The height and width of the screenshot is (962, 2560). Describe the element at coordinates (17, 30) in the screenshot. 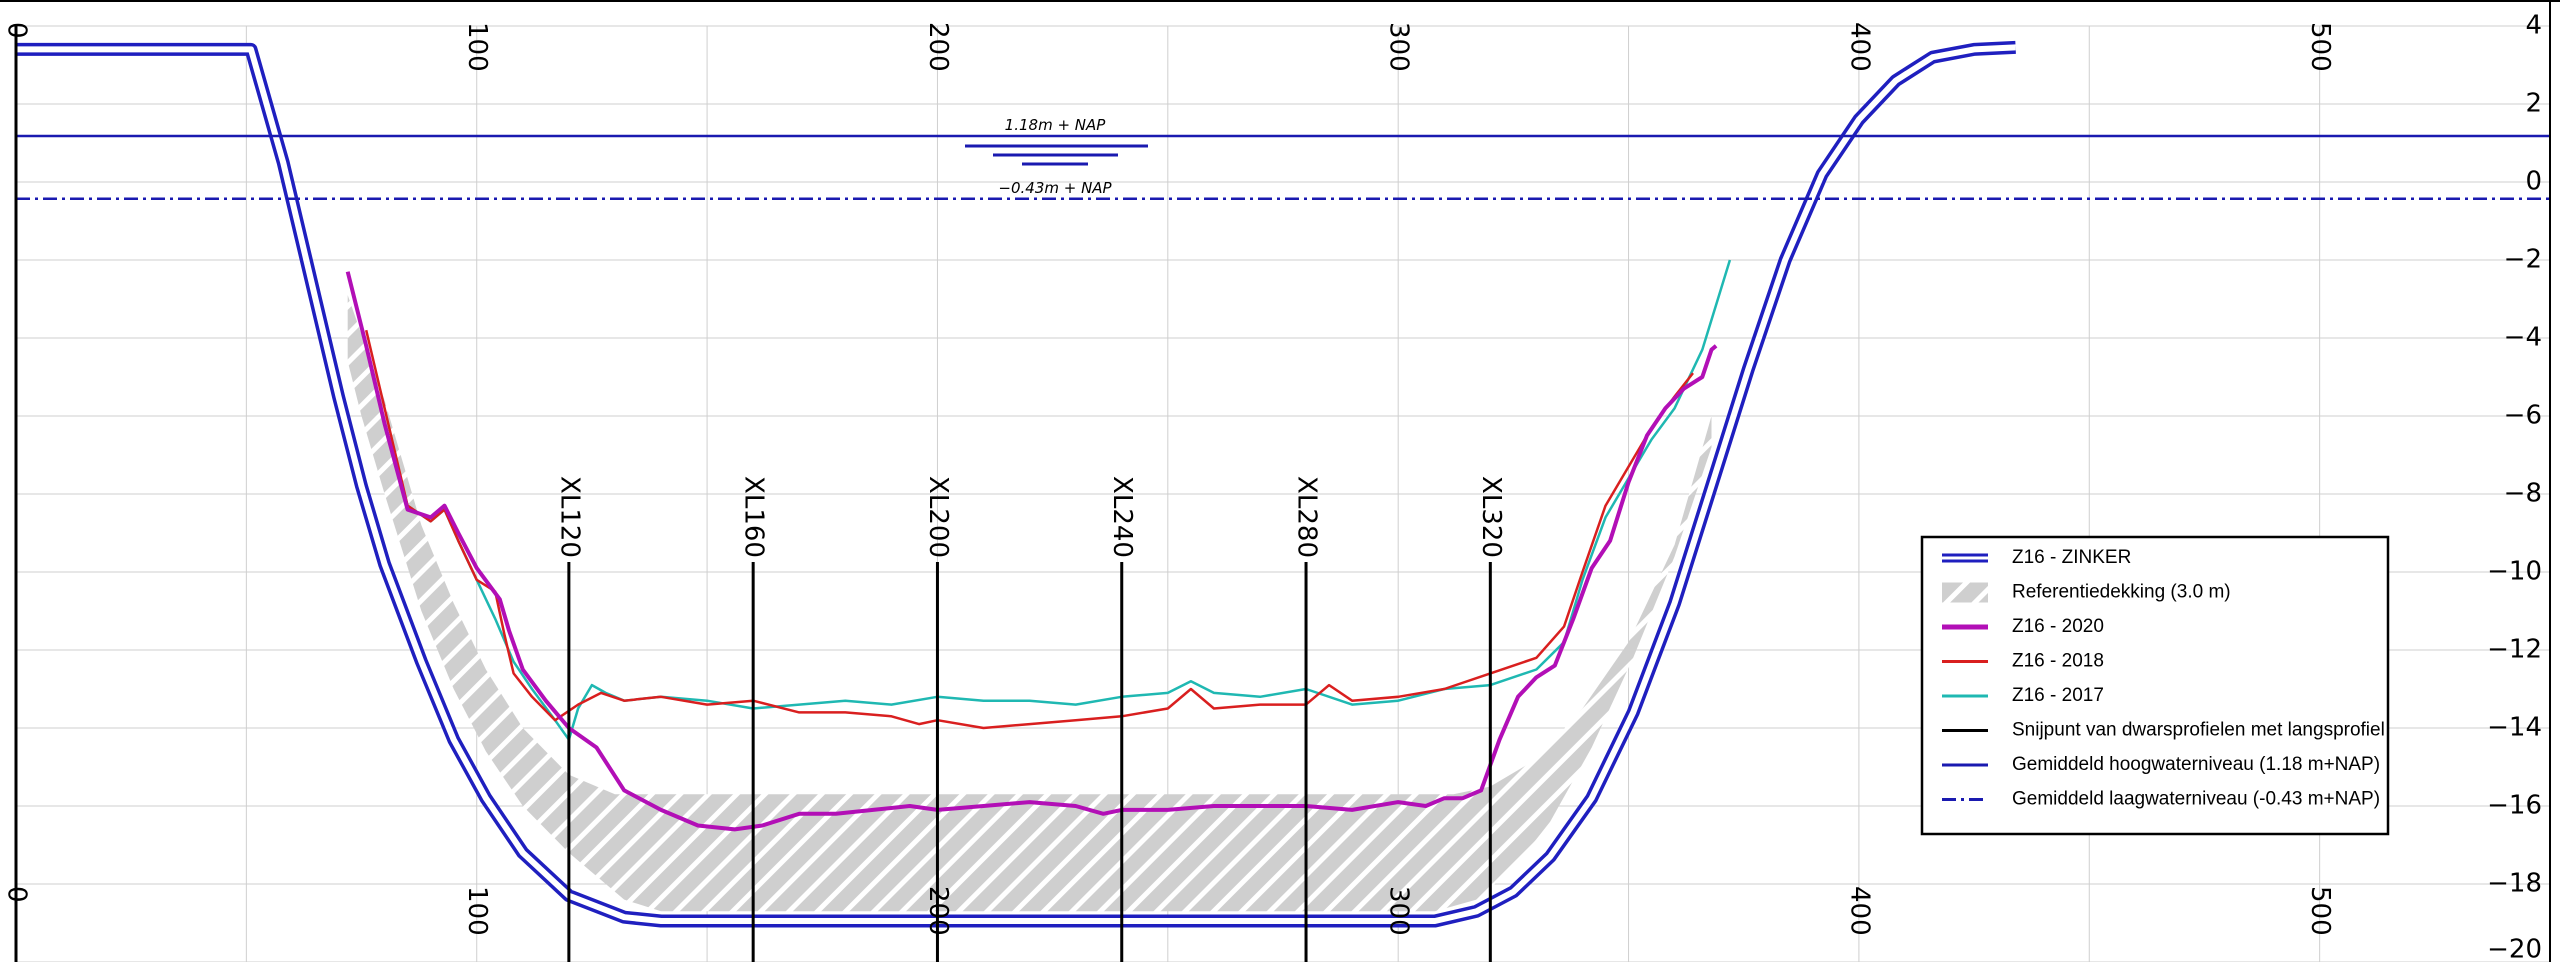

I see `x-tick-label-top: 0` at that location.